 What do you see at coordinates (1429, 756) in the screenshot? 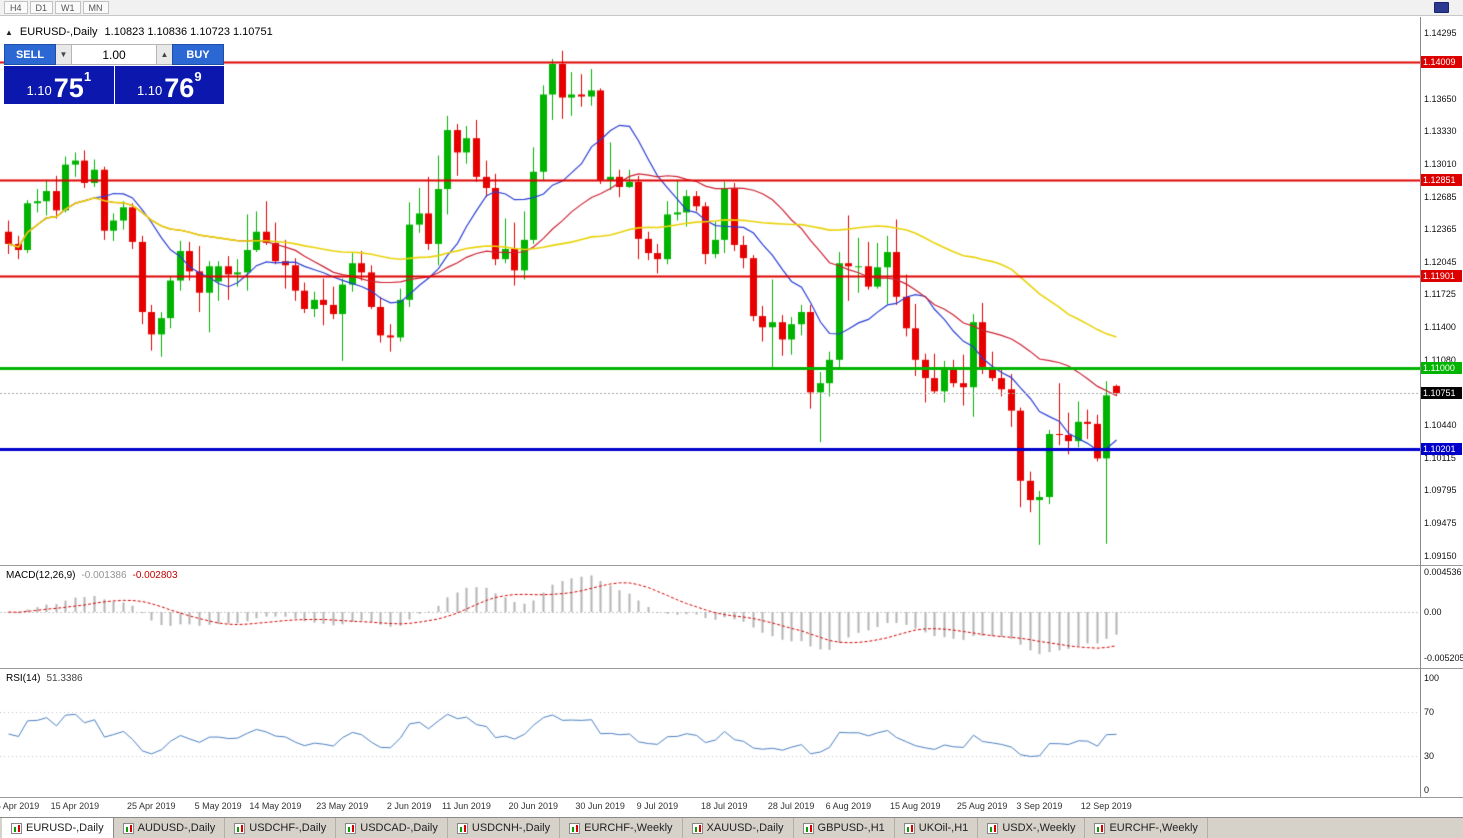
I see `rsi-axis-tick: 30` at bounding box center [1429, 756].